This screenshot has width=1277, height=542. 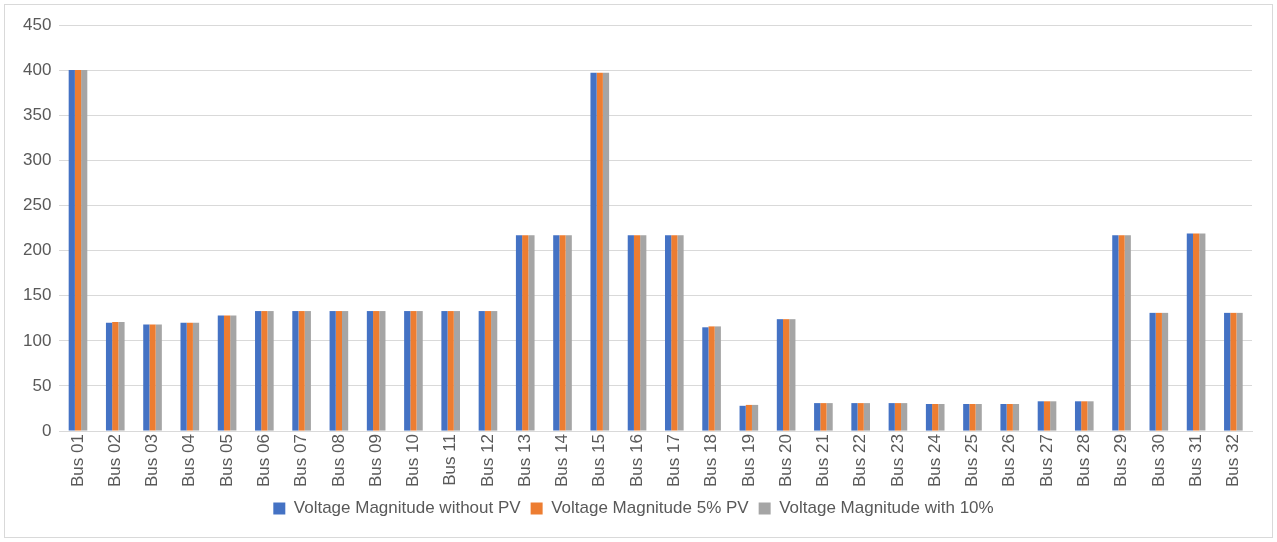 I want to click on x-tick-label: Bus 32, so click(x=1233, y=461).